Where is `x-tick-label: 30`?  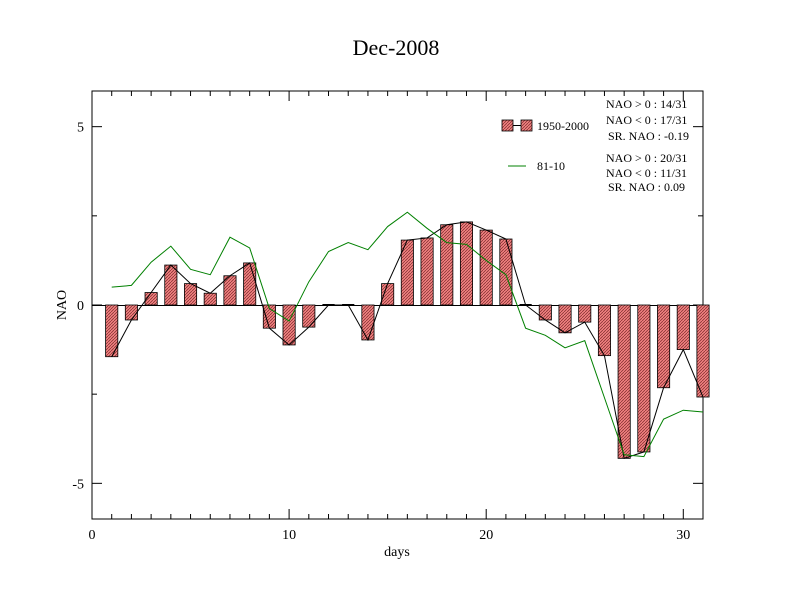 x-tick-label: 30 is located at coordinates (683, 535).